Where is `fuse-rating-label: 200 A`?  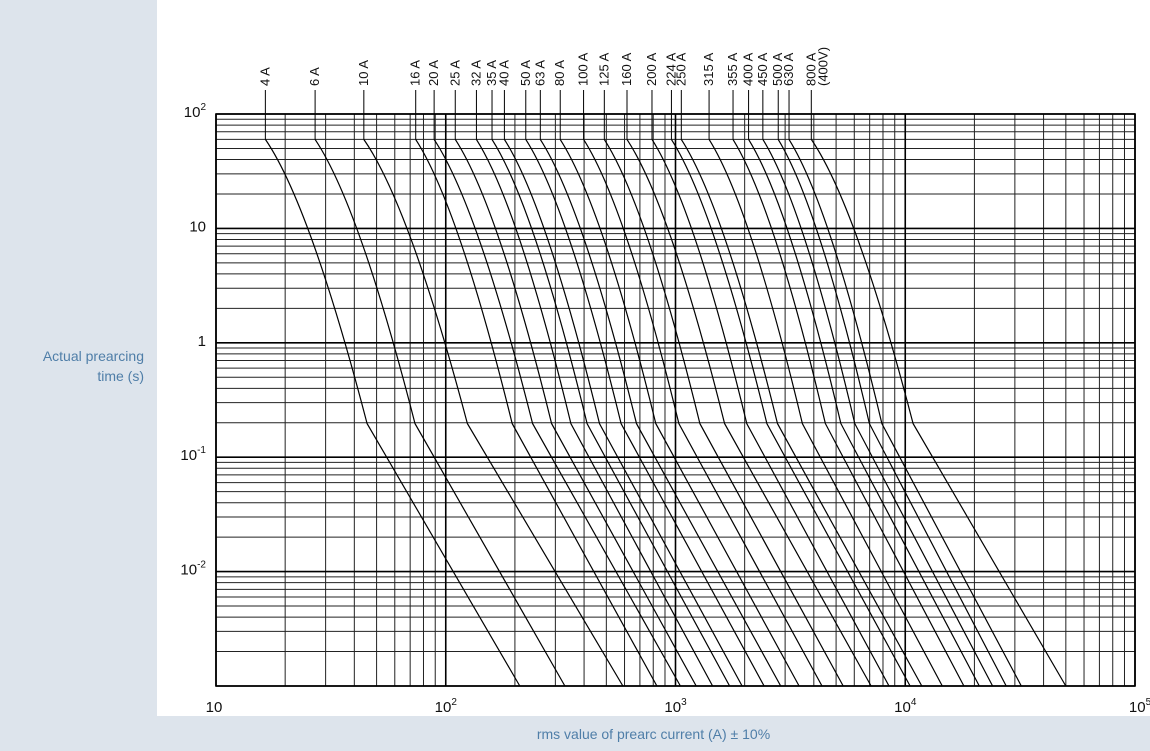
fuse-rating-label: 200 A is located at coordinates (651, 69).